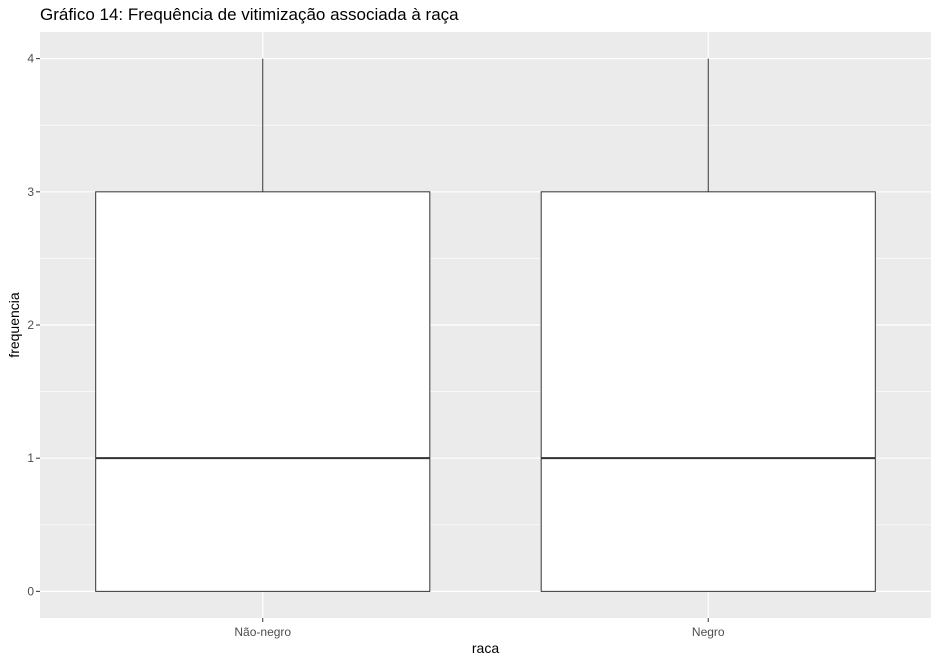 Image resolution: width=940 pixels, height=664 pixels. What do you see at coordinates (30, 325) in the screenshot?
I see `y-tick-label: 2` at bounding box center [30, 325].